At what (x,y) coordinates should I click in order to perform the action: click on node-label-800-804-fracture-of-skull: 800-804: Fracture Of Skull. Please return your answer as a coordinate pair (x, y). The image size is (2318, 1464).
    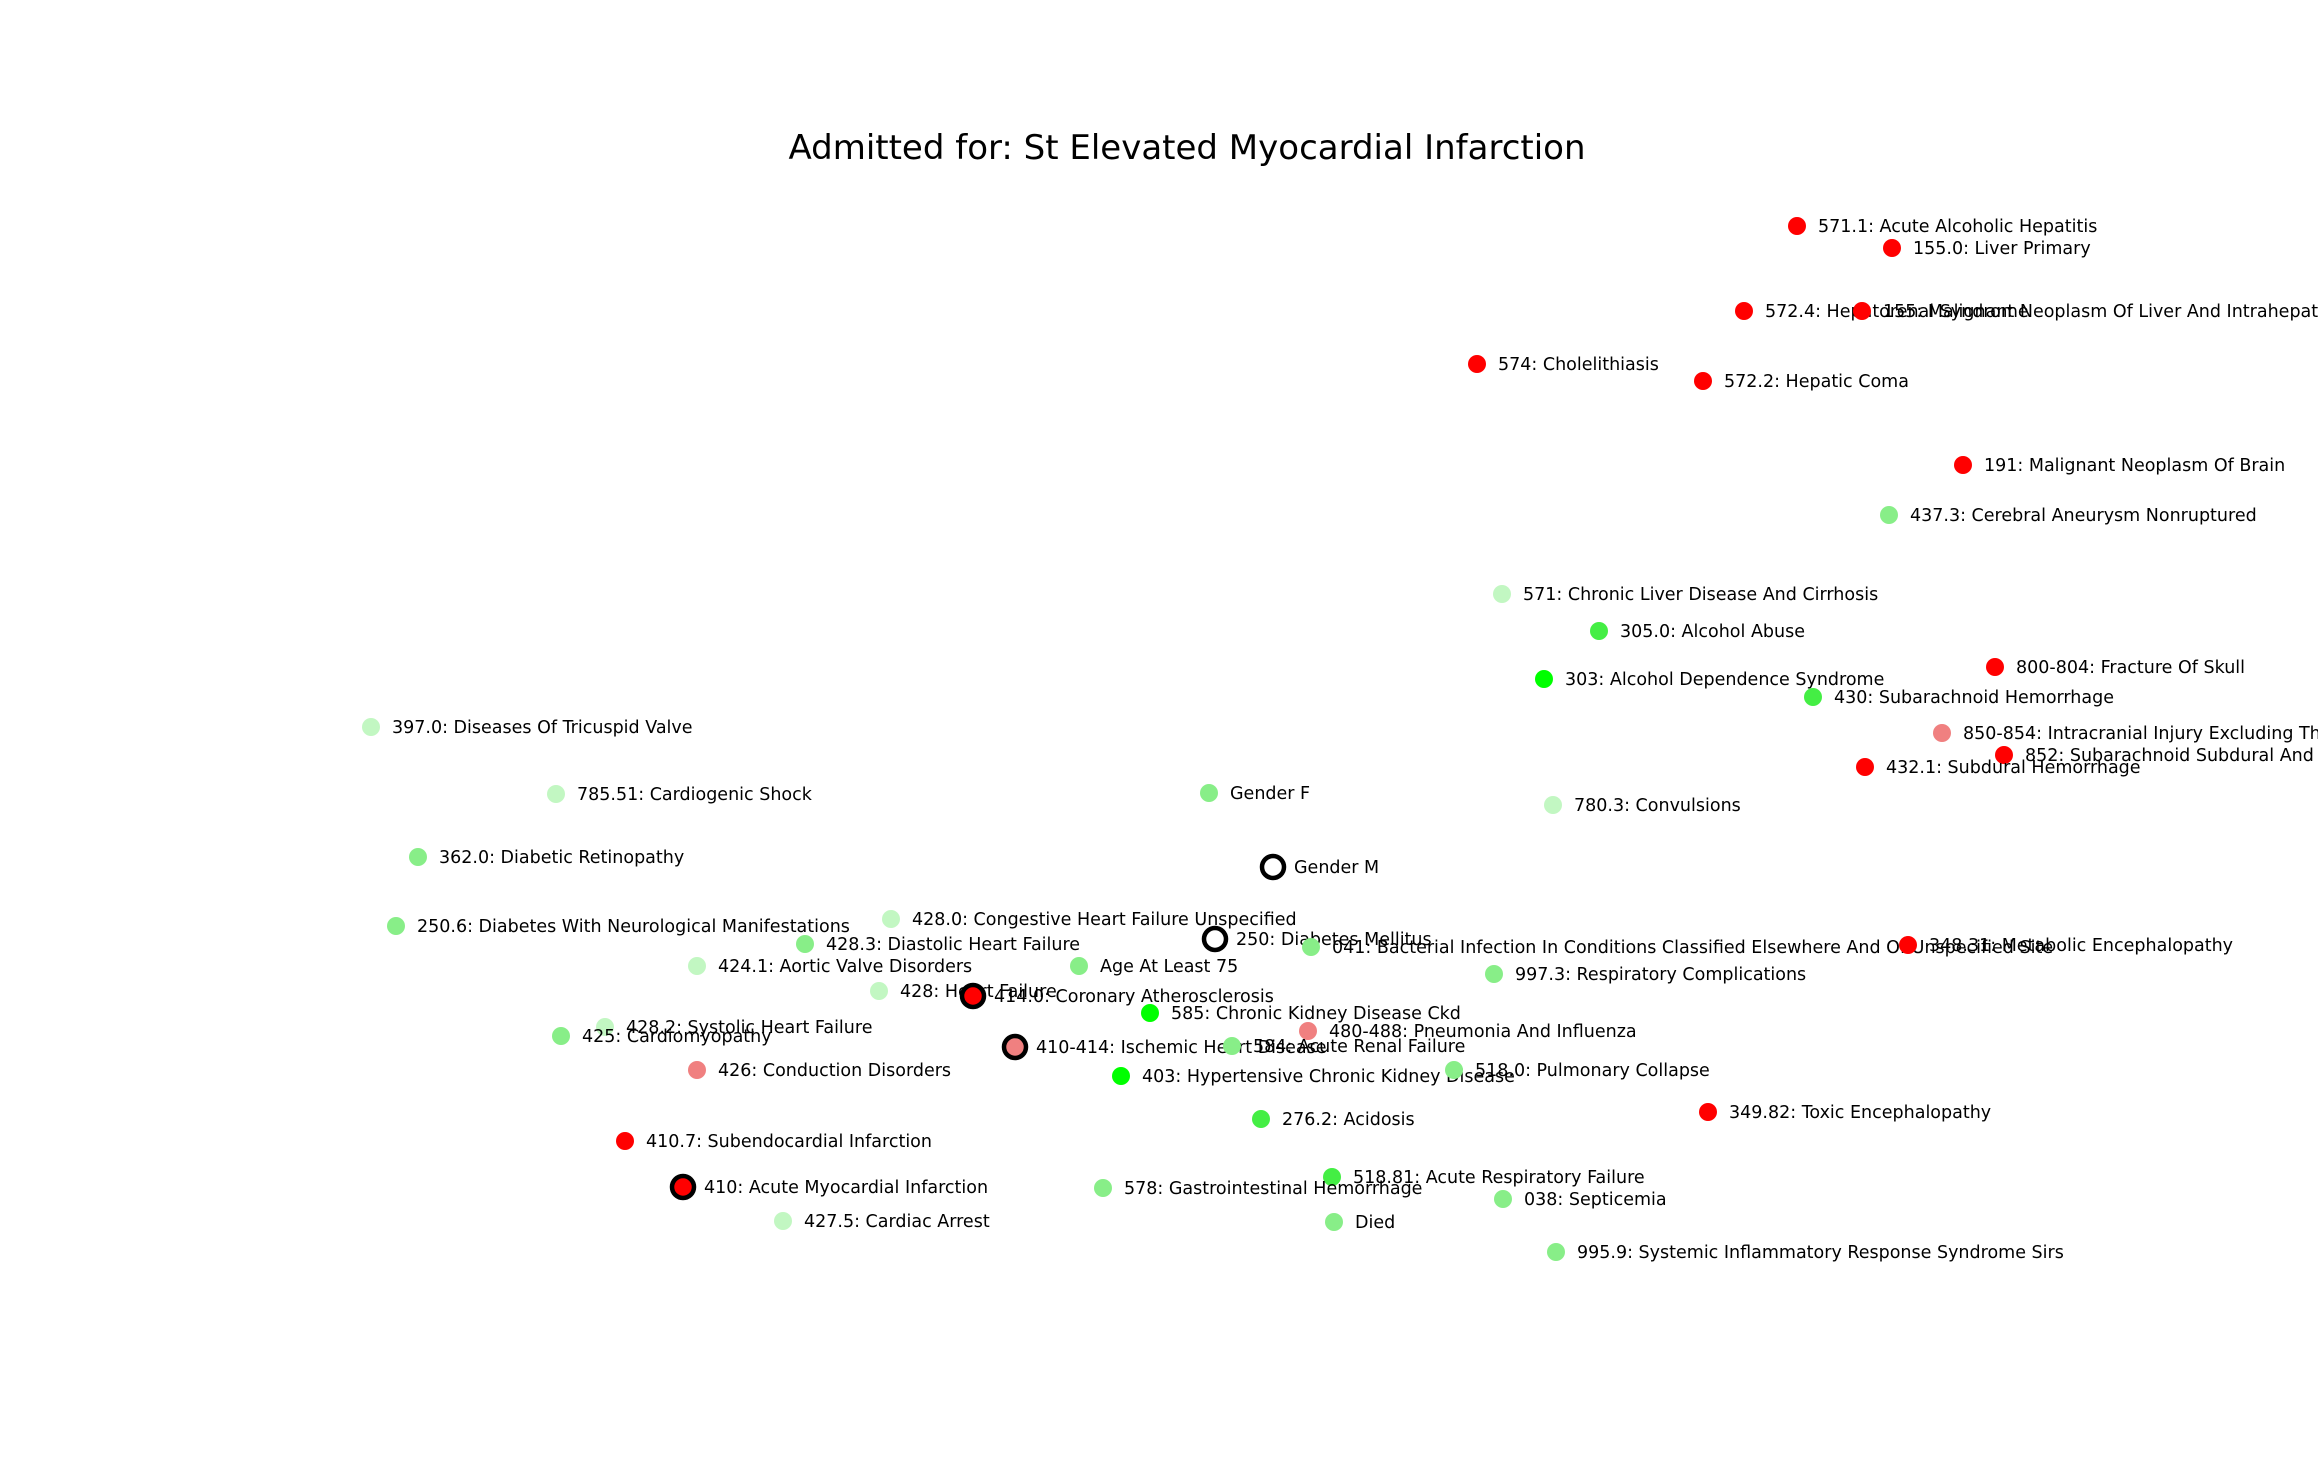
    Looking at the image, I should click on (2130, 668).